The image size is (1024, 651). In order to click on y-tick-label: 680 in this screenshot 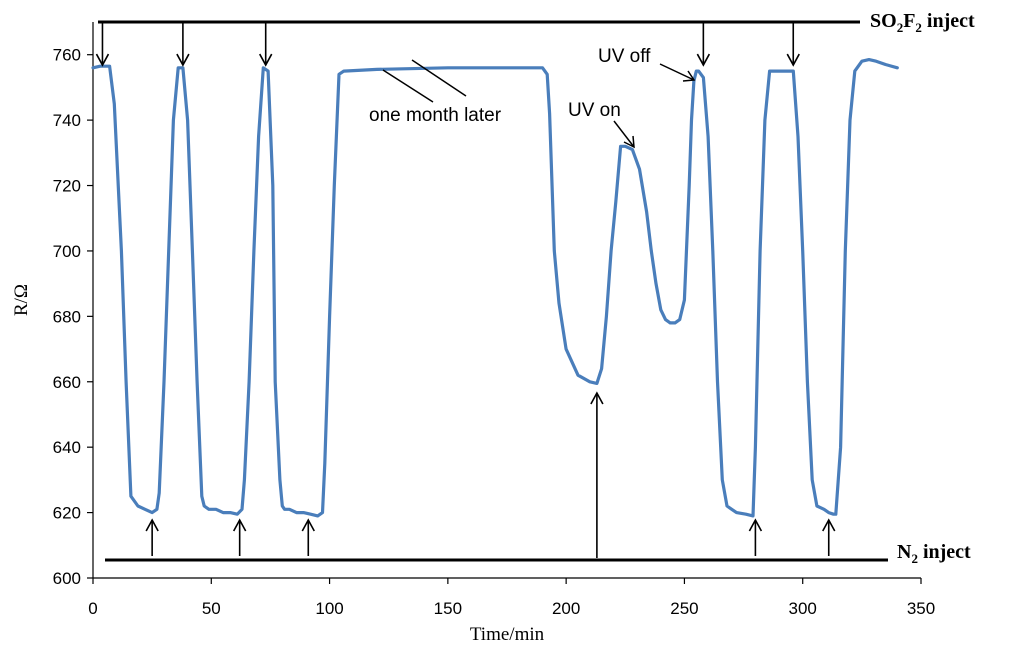, I will do `click(67, 316)`.